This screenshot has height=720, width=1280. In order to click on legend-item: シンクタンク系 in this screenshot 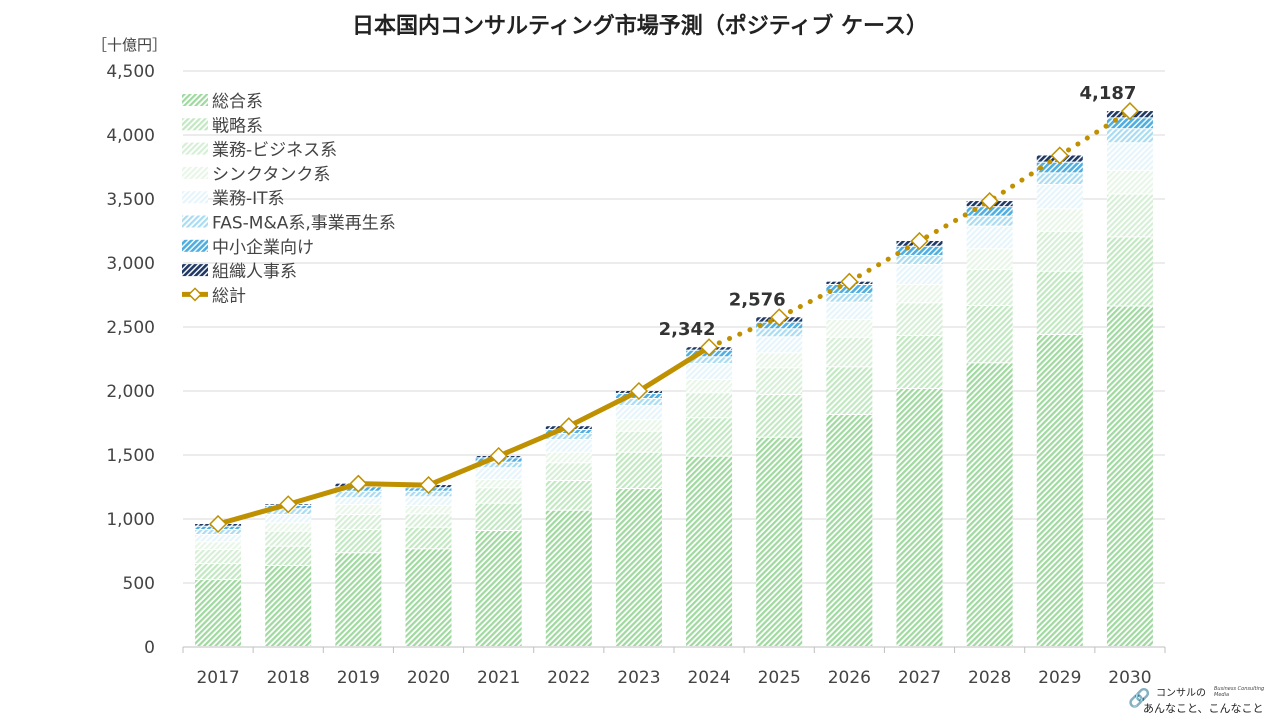, I will do `click(256, 175)`.